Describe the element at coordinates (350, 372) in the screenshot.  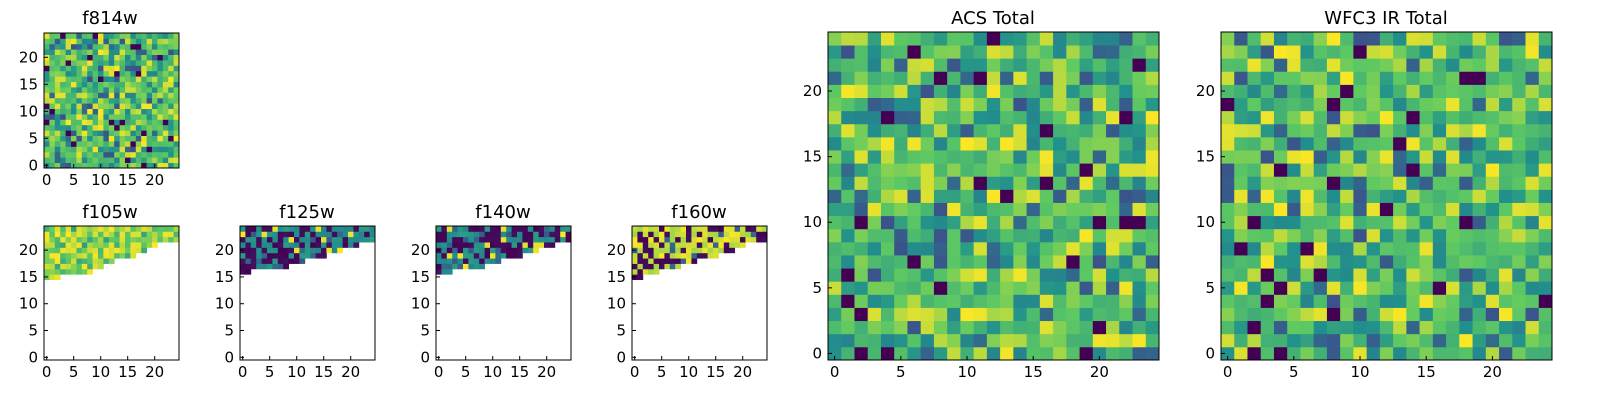
I see `x-tick-label: 20` at that location.